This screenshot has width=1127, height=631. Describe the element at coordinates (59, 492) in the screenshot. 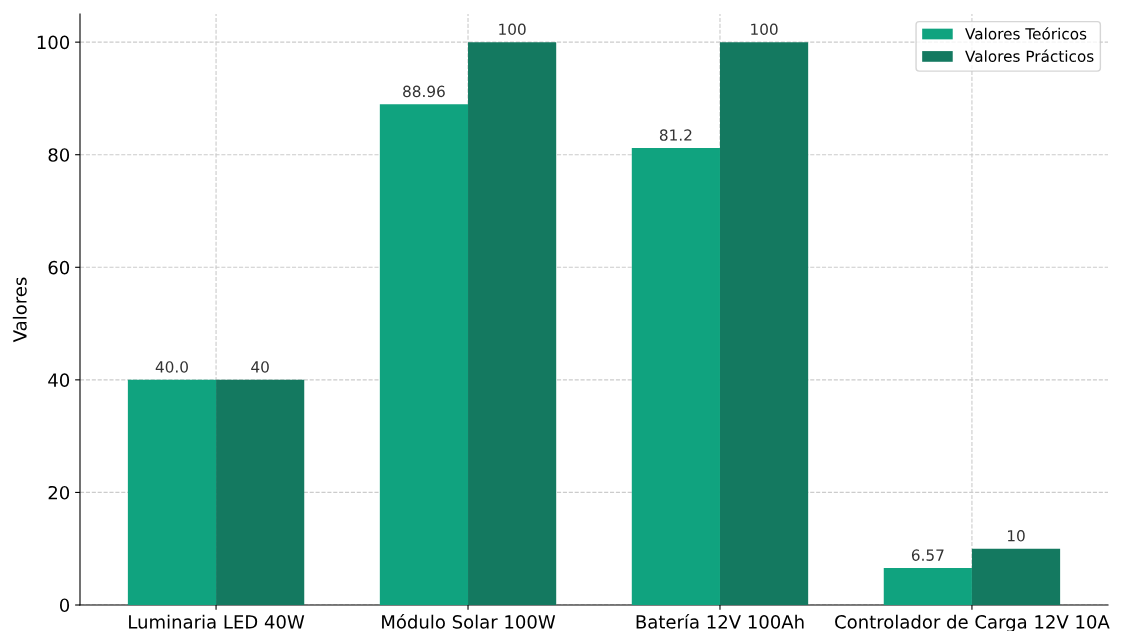

I see `y-tick-label: 20` at that location.